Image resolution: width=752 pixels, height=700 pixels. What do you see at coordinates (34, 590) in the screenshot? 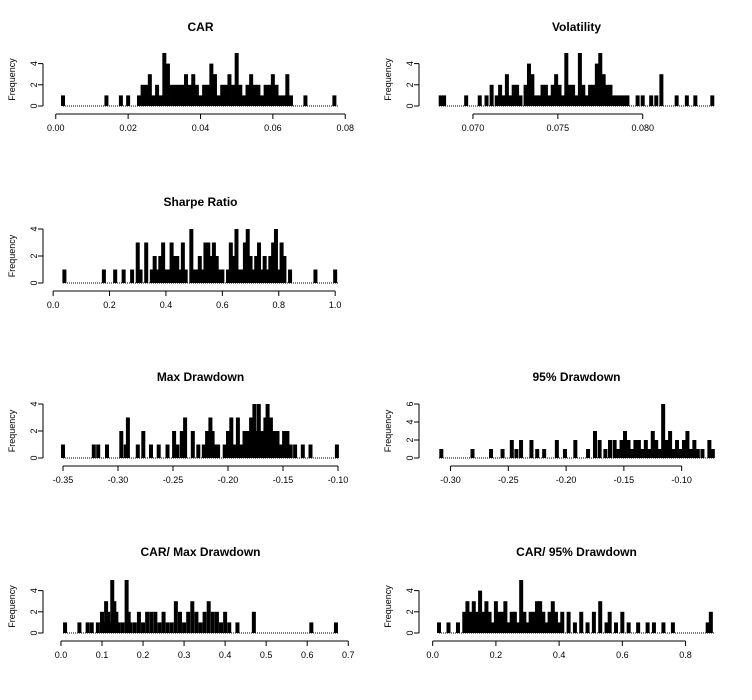
I see `y-tick-label: 4` at bounding box center [34, 590].